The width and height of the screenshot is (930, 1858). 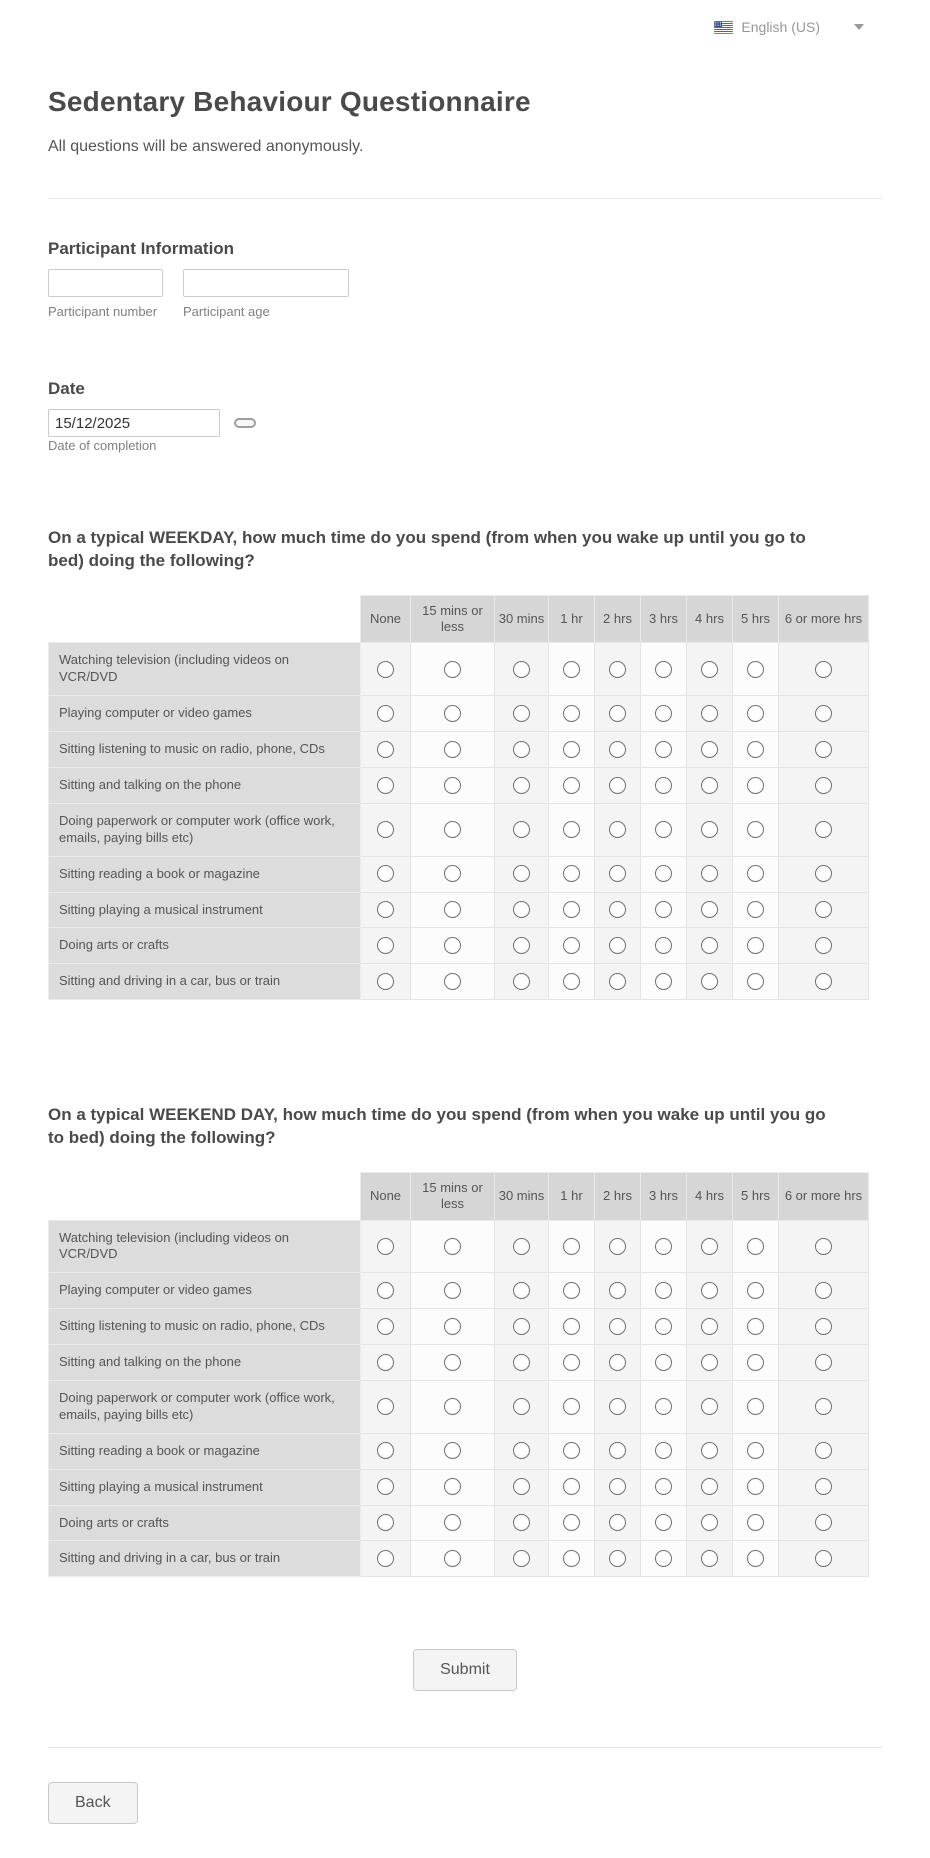 I want to click on radio-q1-row3-col4, so click(x=617, y=785).